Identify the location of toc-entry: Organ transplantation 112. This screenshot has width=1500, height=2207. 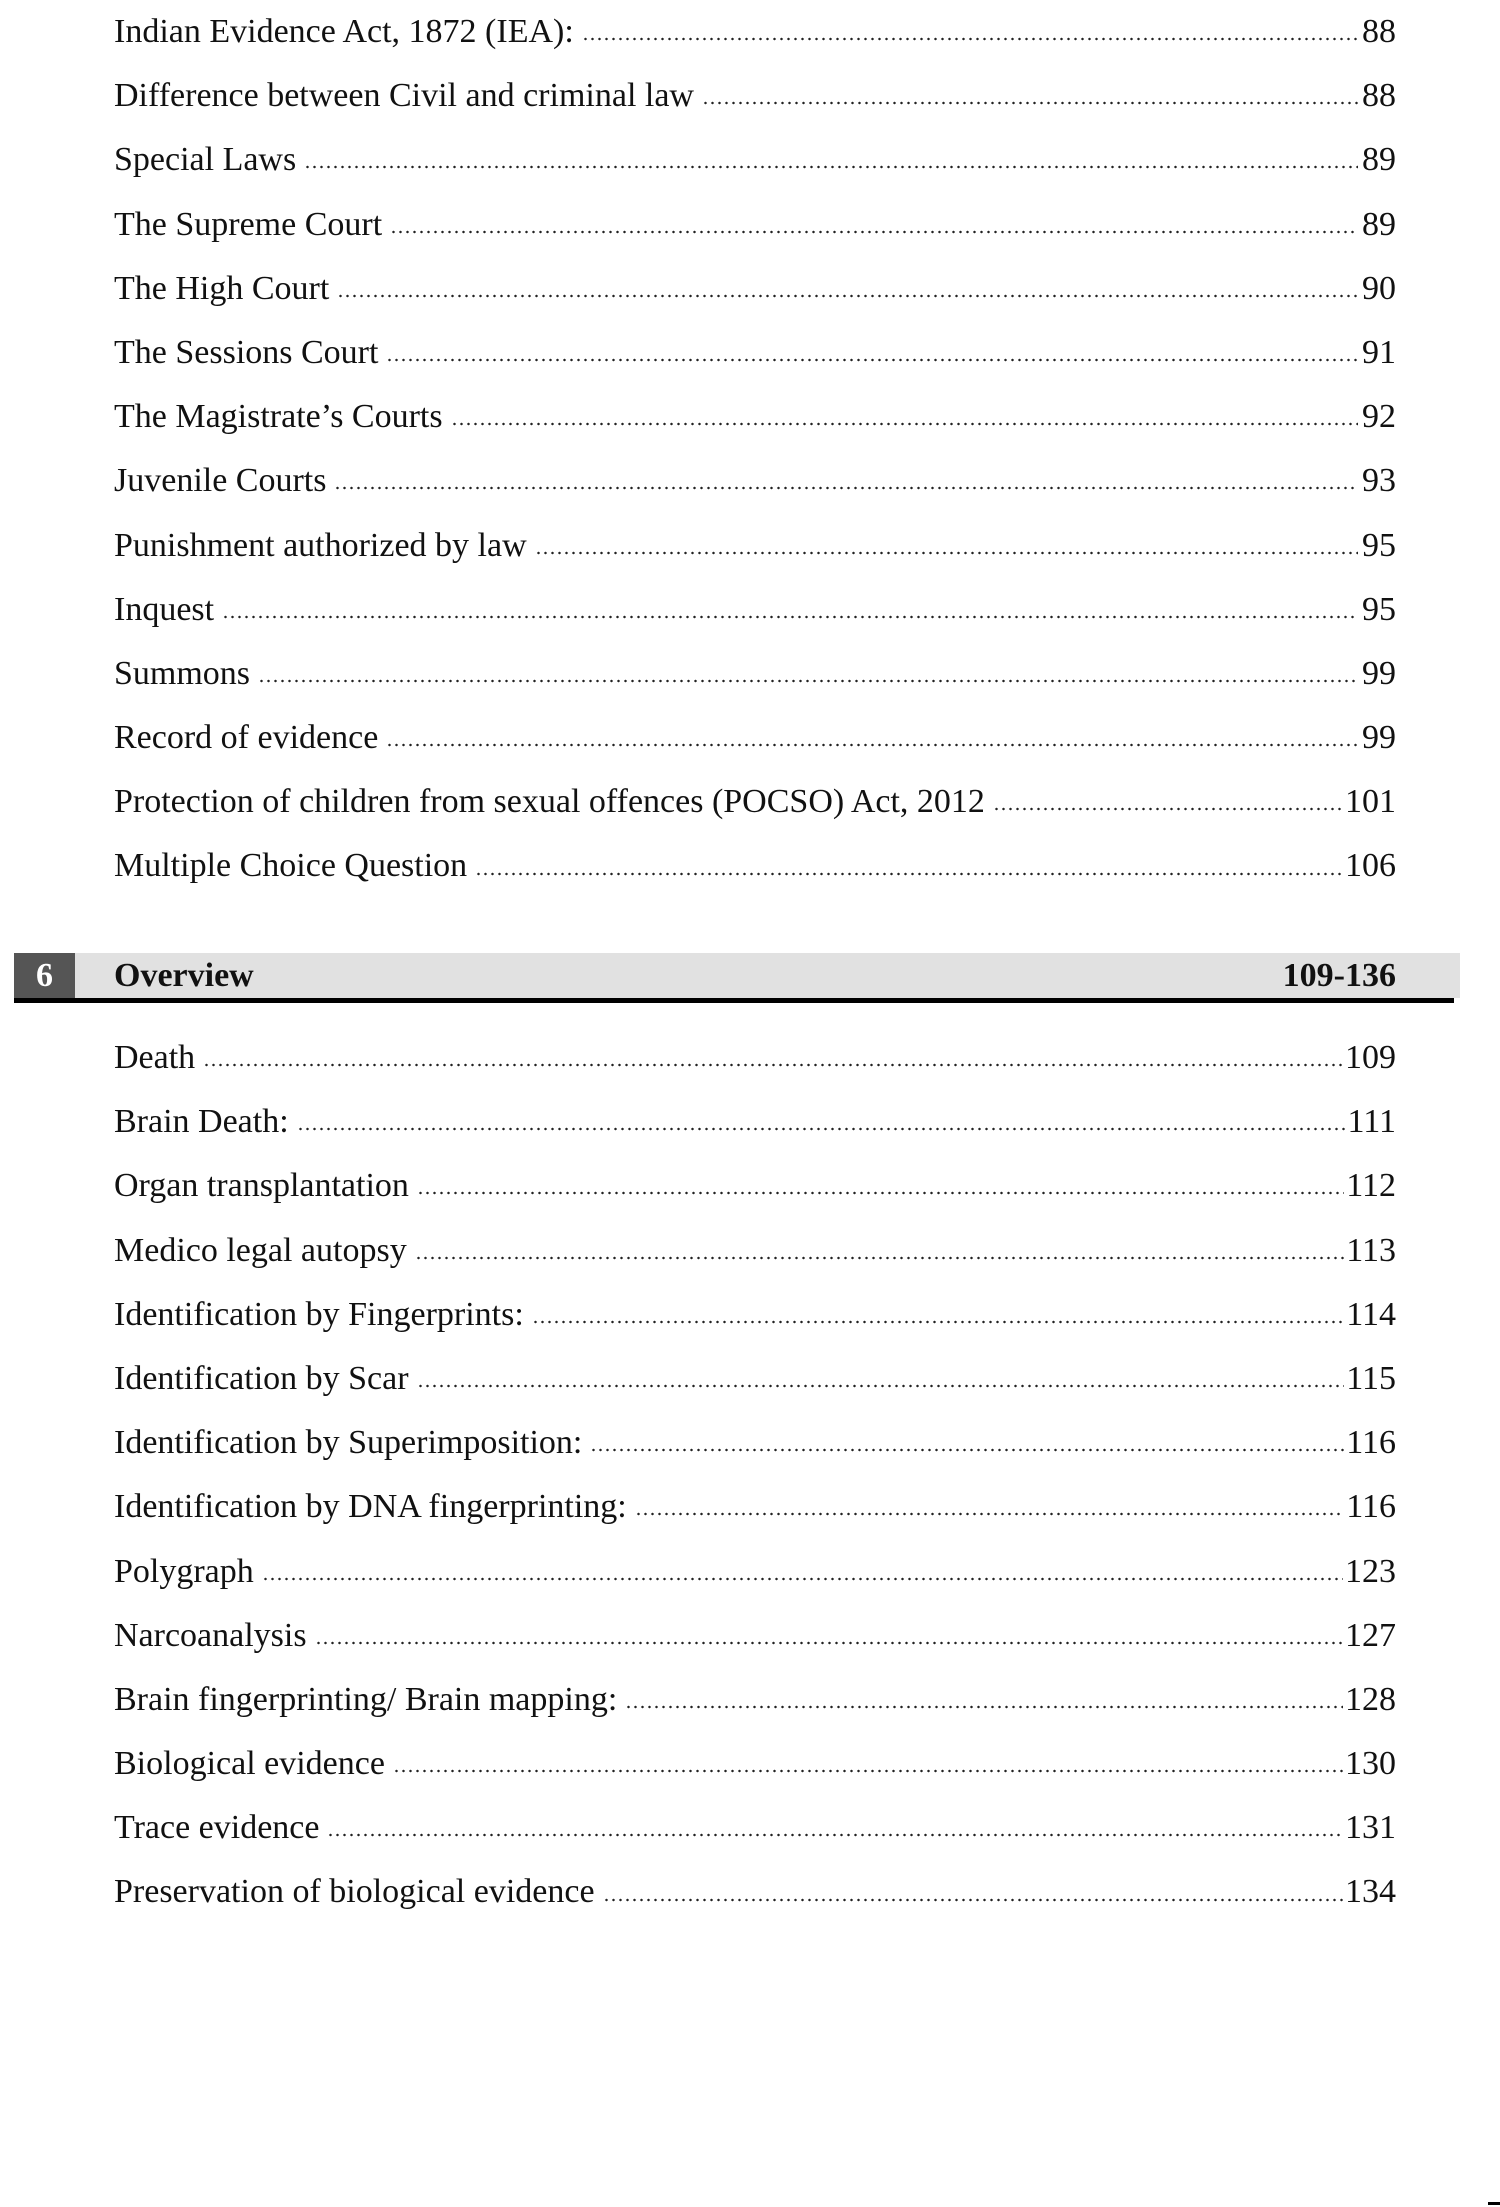
(755, 1186).